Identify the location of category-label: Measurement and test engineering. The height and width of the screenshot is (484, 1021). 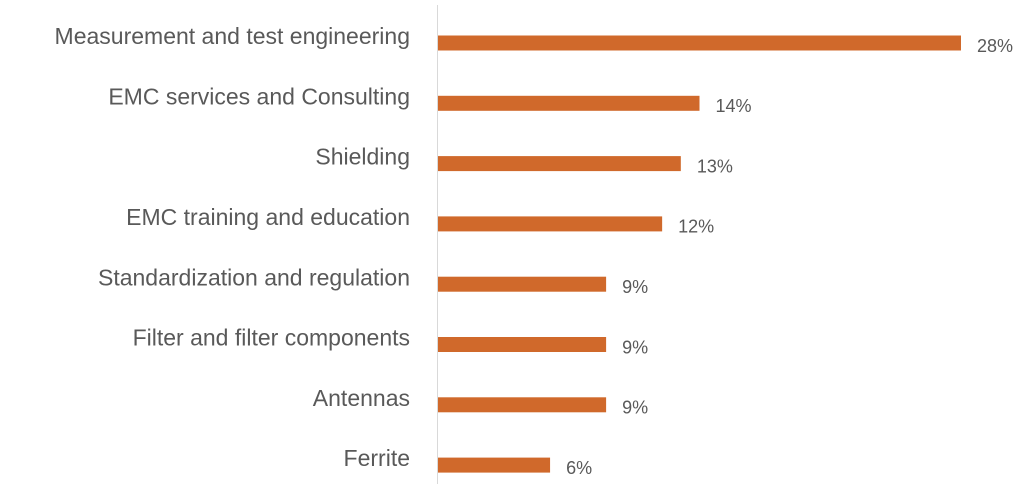
(232, 36).